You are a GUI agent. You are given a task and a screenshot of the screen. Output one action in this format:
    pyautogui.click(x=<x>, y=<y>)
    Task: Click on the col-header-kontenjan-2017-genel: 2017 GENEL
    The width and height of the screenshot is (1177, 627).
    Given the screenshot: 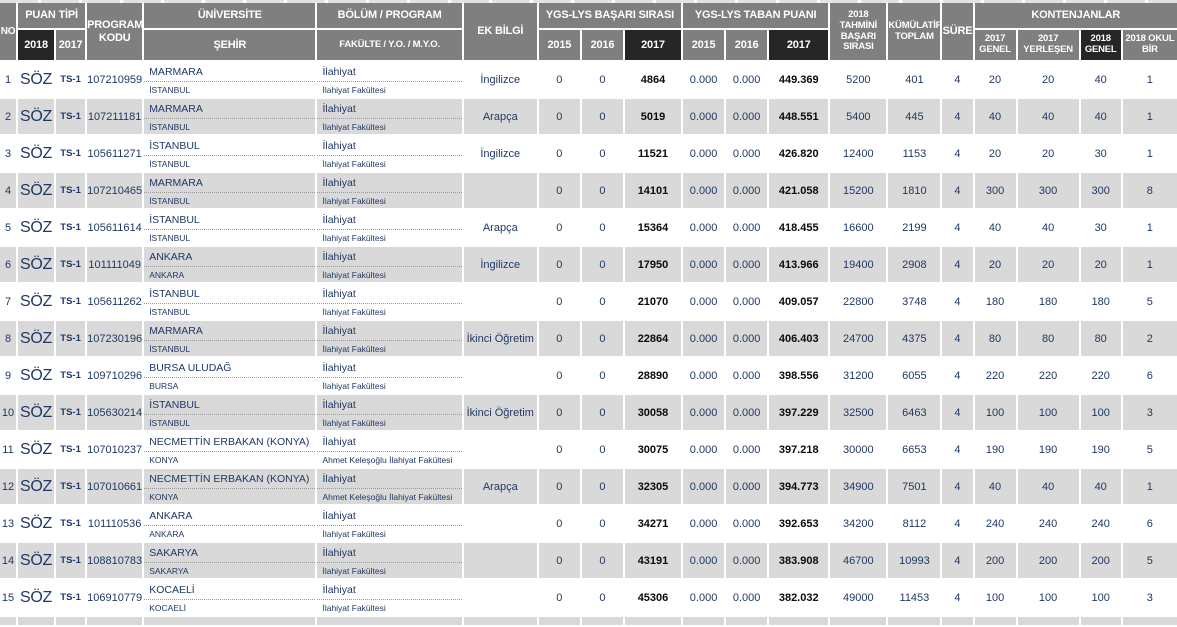 What is the action you would take?
    pyautogui.click(x=995, y=45)
    